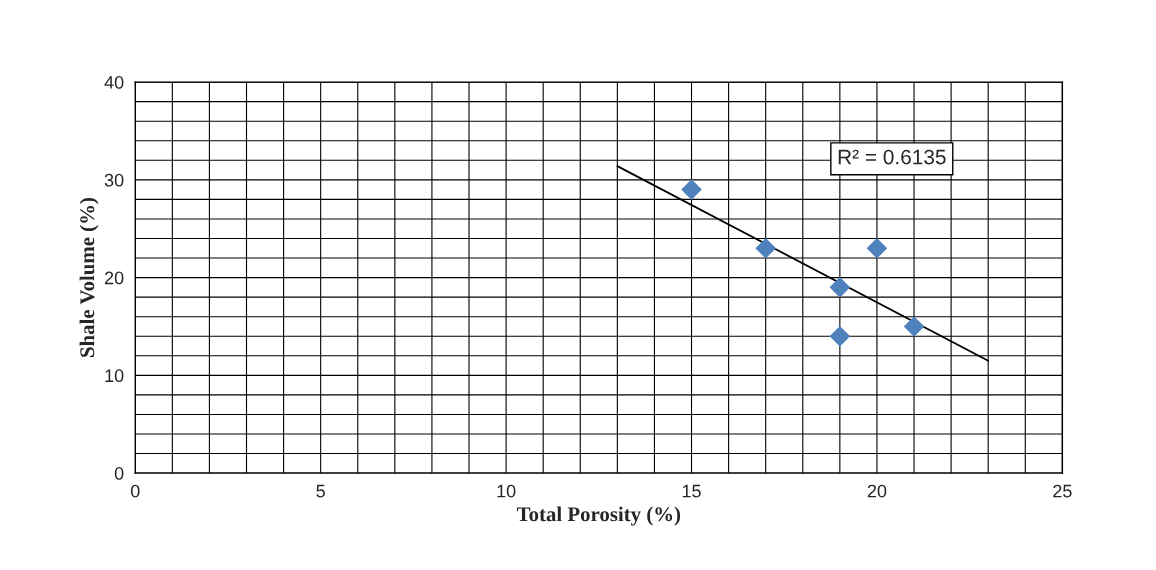  What do you see at coordinates (598, 516) in the screenshot?
I see `x-axis-title: Total Porosity (%)` at bounding box center [598, 516].